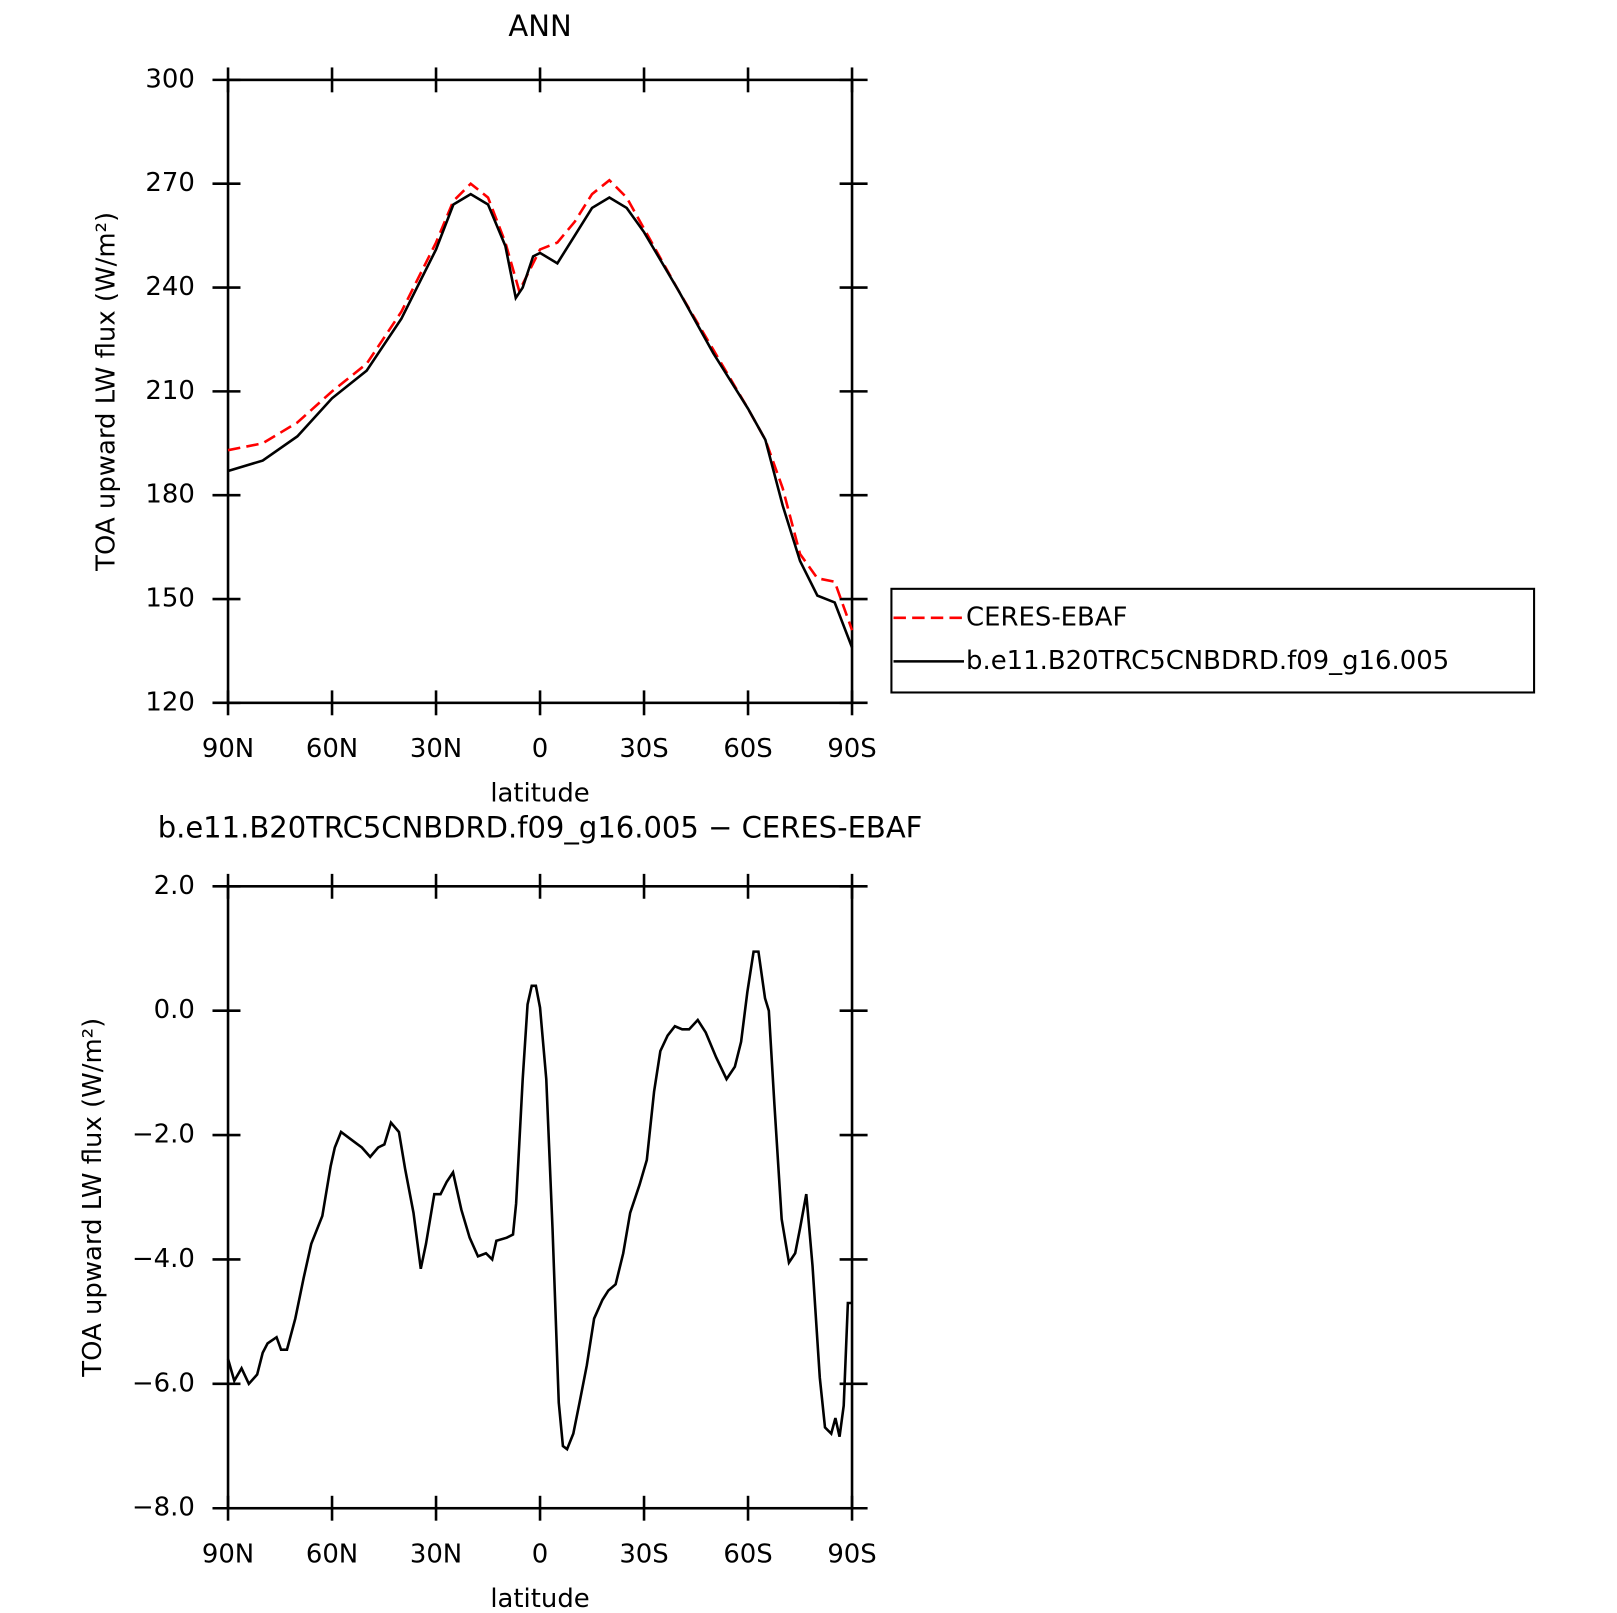 This screenshot has height=1613, width=1617. What do you see at coordinates (163, 1508) in the screenshot?
I see `y-tick-label: −8.0` at bounding box center [163, 1508].